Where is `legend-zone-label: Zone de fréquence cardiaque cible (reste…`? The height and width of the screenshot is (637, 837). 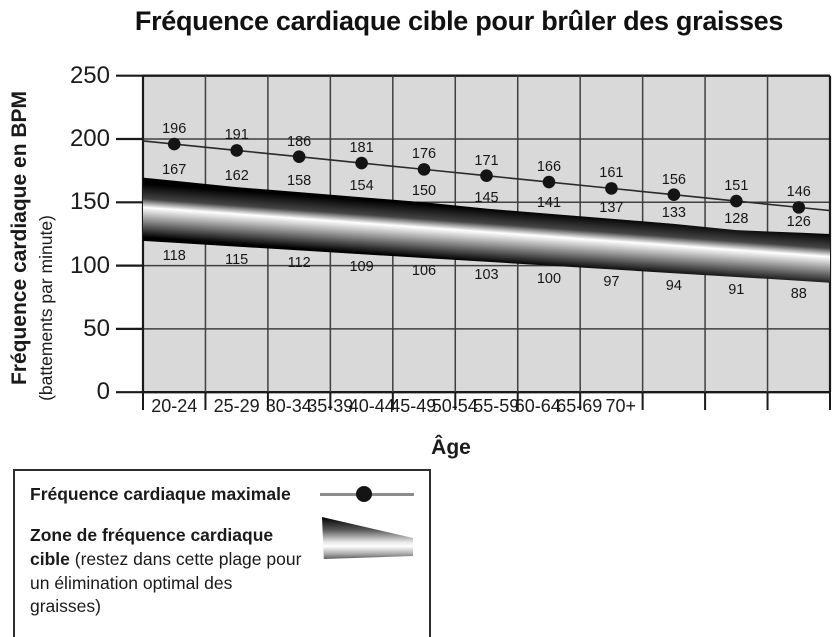 legend-zone-label: Zone de fréquence cardiaque cible (reste… is located at coordinates (166, 571).